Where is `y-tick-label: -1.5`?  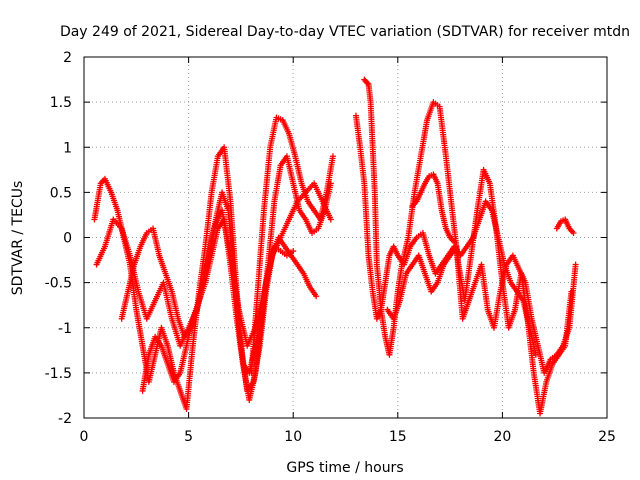 y-tick-label: -1.5 is located at coordinates (58, 374).